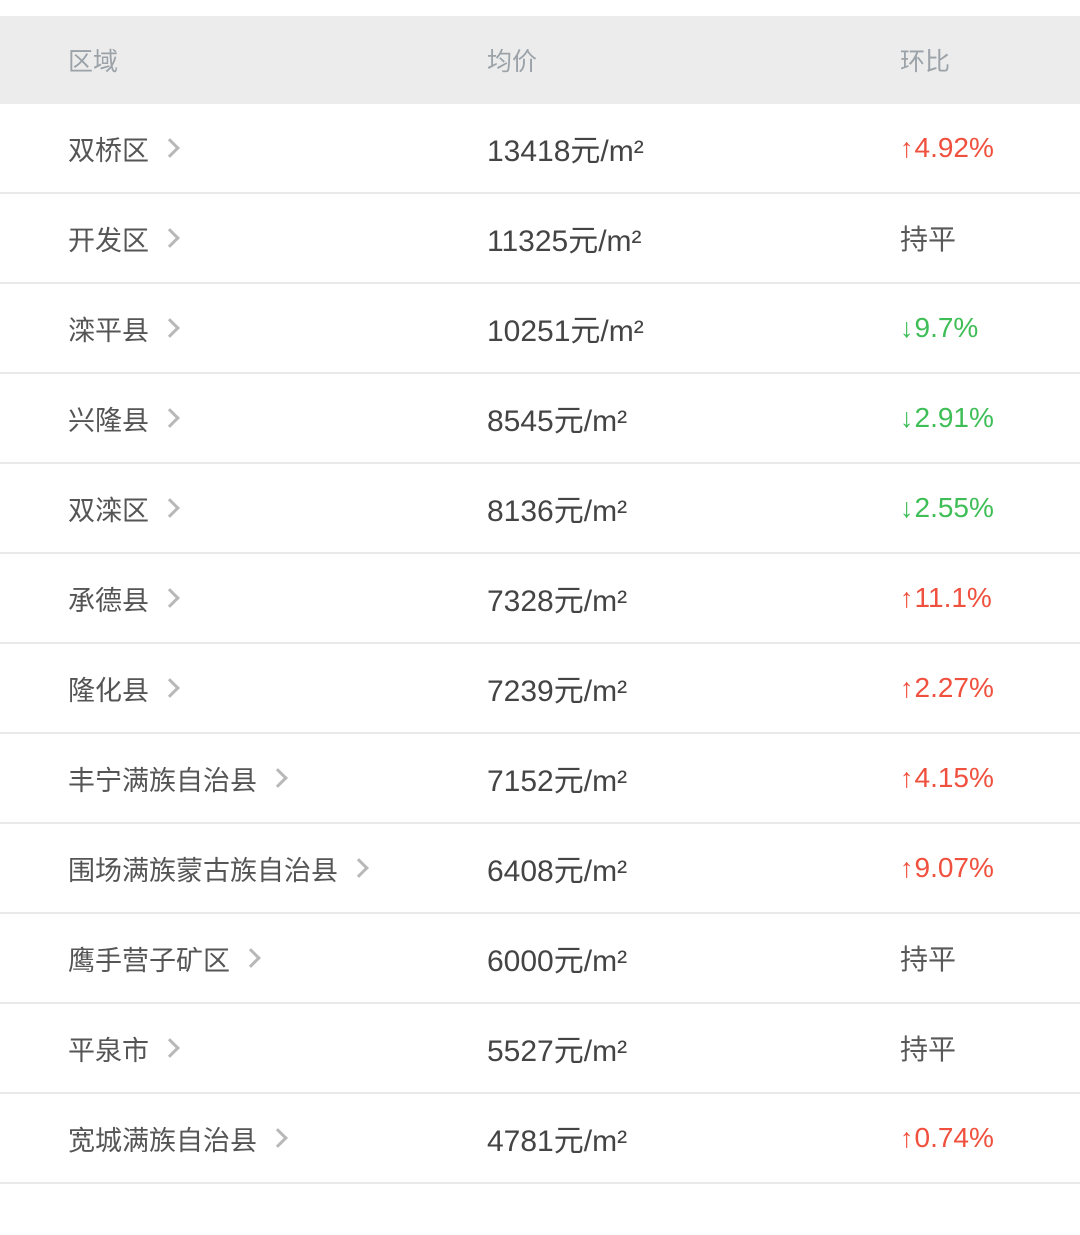  Describe the element at coordinates (565, 331) in the screenshot. I see `price-value: 10251元/m²` at that location.